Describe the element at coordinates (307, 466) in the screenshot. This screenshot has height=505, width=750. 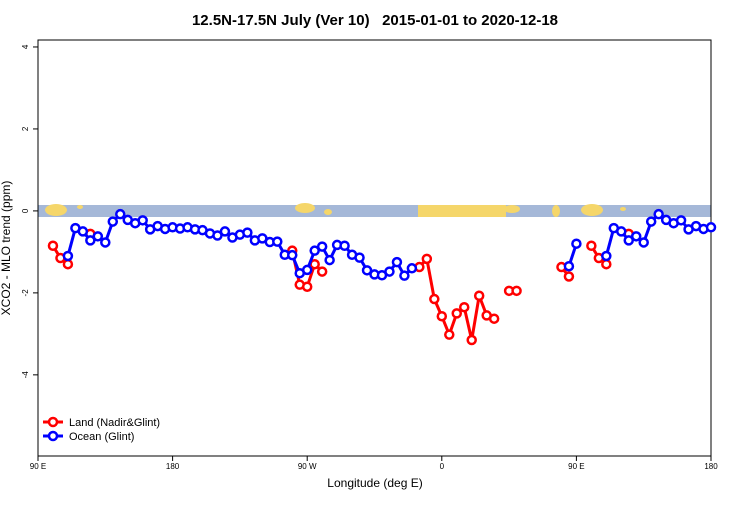
I see `x-tick-label: 90 W` at that location.